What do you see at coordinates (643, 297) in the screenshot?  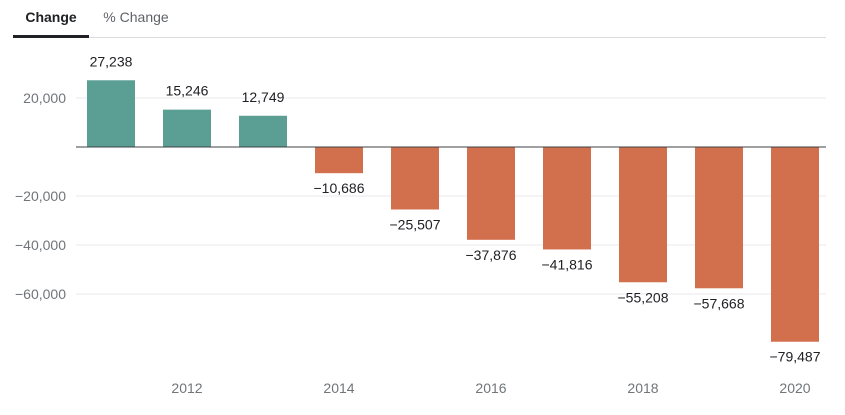 I see `data-label: −55,208` at bounding box center [643, 297].